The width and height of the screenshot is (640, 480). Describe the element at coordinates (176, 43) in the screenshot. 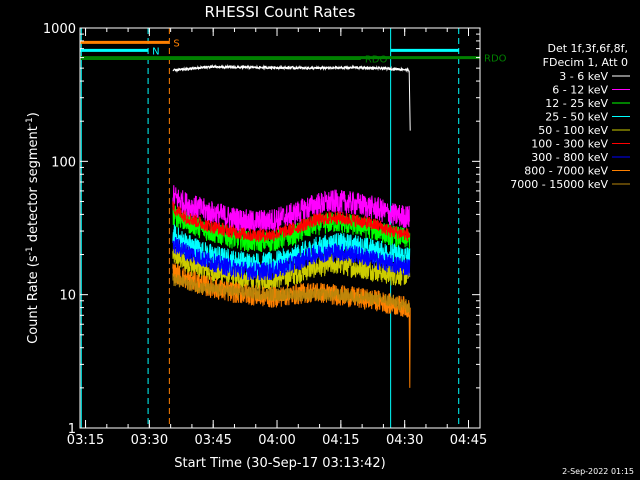

I see `flag-label: S` at that location.